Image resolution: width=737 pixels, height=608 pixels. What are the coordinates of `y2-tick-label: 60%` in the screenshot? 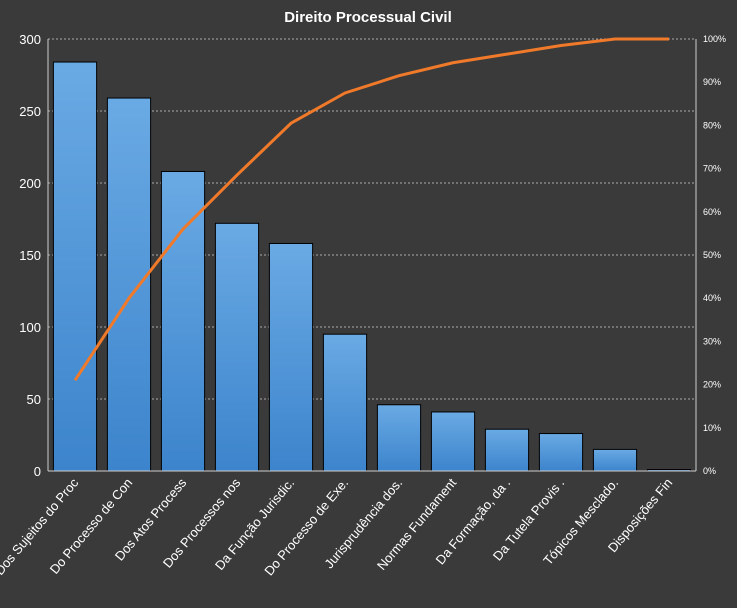 It's located at (712, 212).